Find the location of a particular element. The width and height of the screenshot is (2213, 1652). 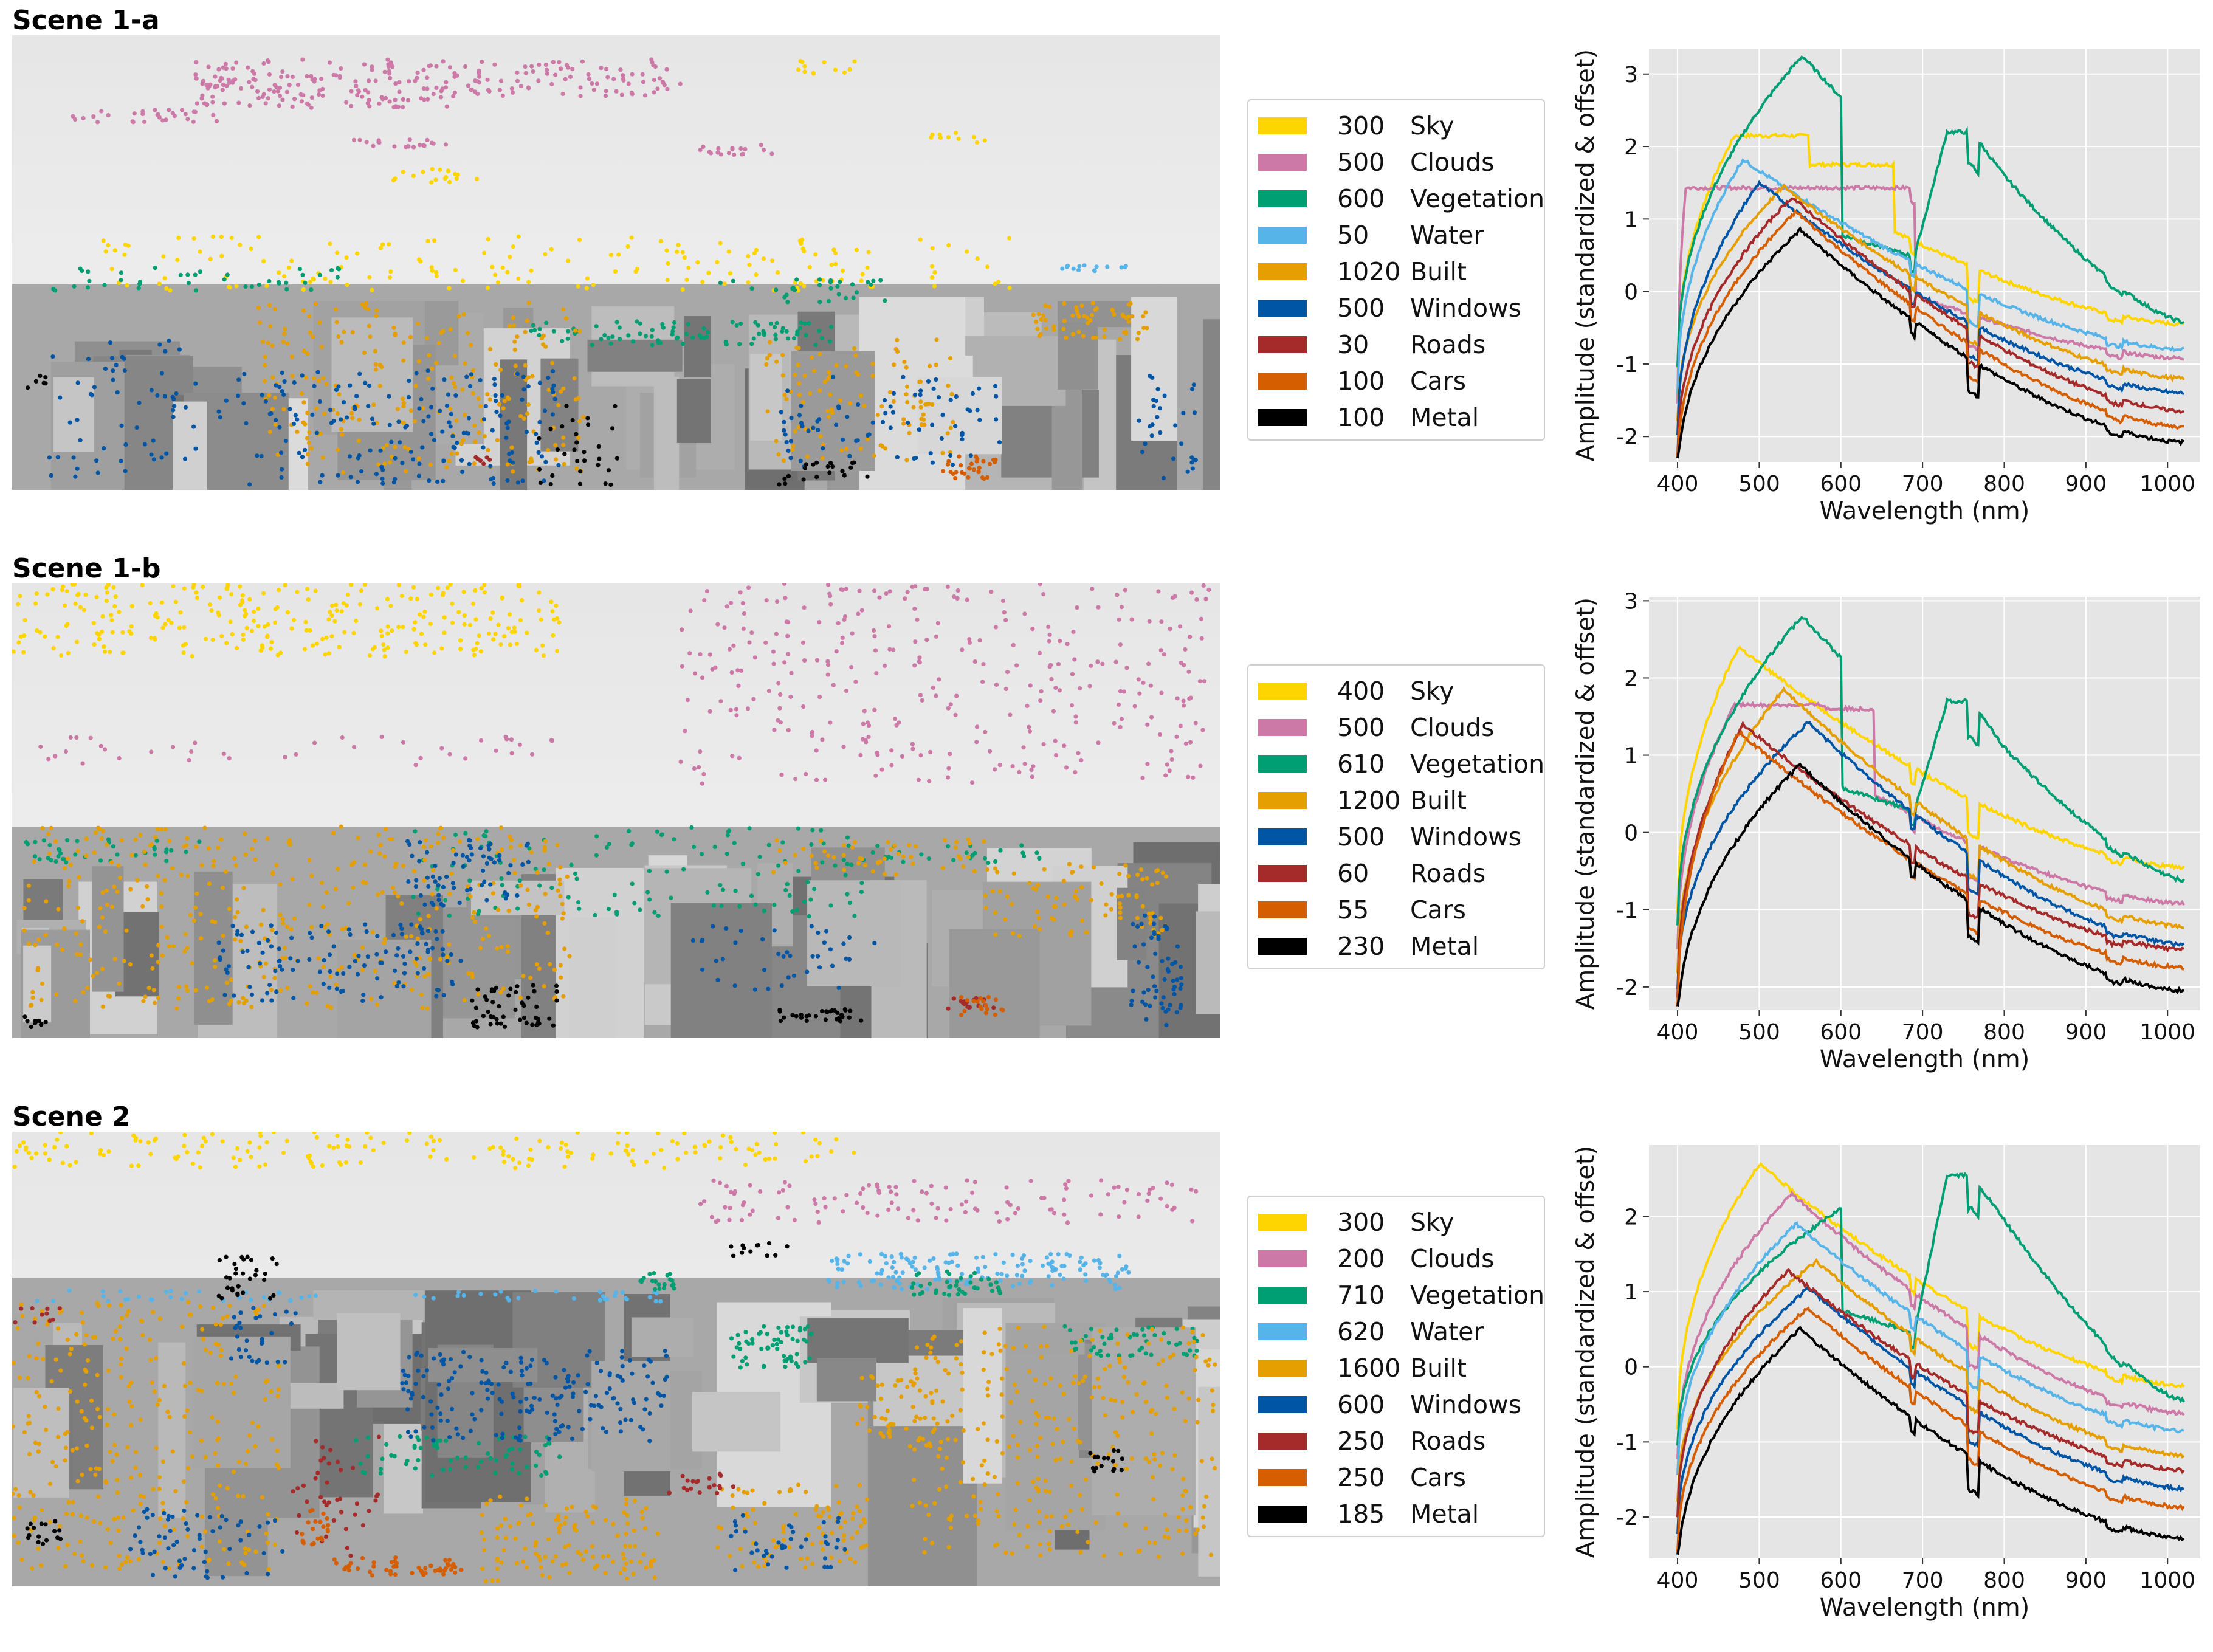

legend-item-cars: 55 Cars is located at coordinates (1398, 910).